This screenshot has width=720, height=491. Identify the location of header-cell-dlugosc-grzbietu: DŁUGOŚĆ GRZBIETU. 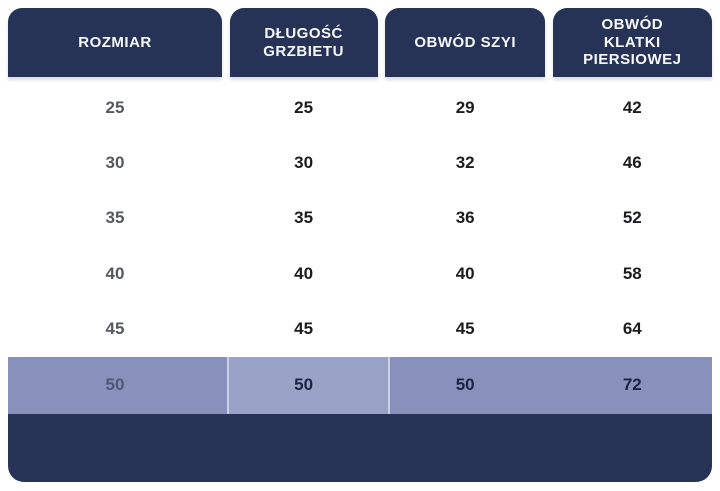
(303, 42).